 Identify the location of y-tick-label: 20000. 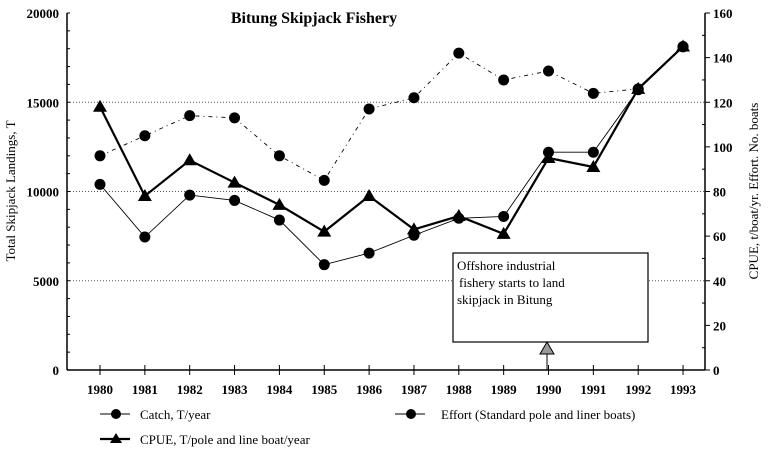
(43, 13).